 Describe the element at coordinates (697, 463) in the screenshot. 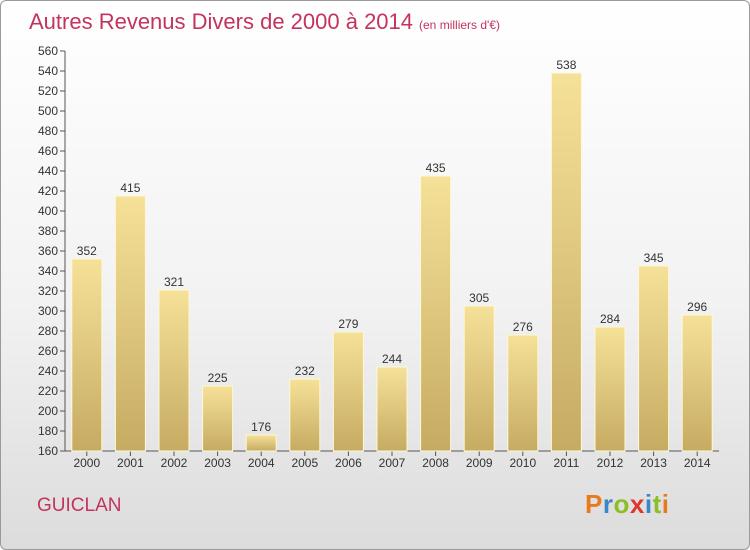

I see `x-tick-label: 2014` at that location.